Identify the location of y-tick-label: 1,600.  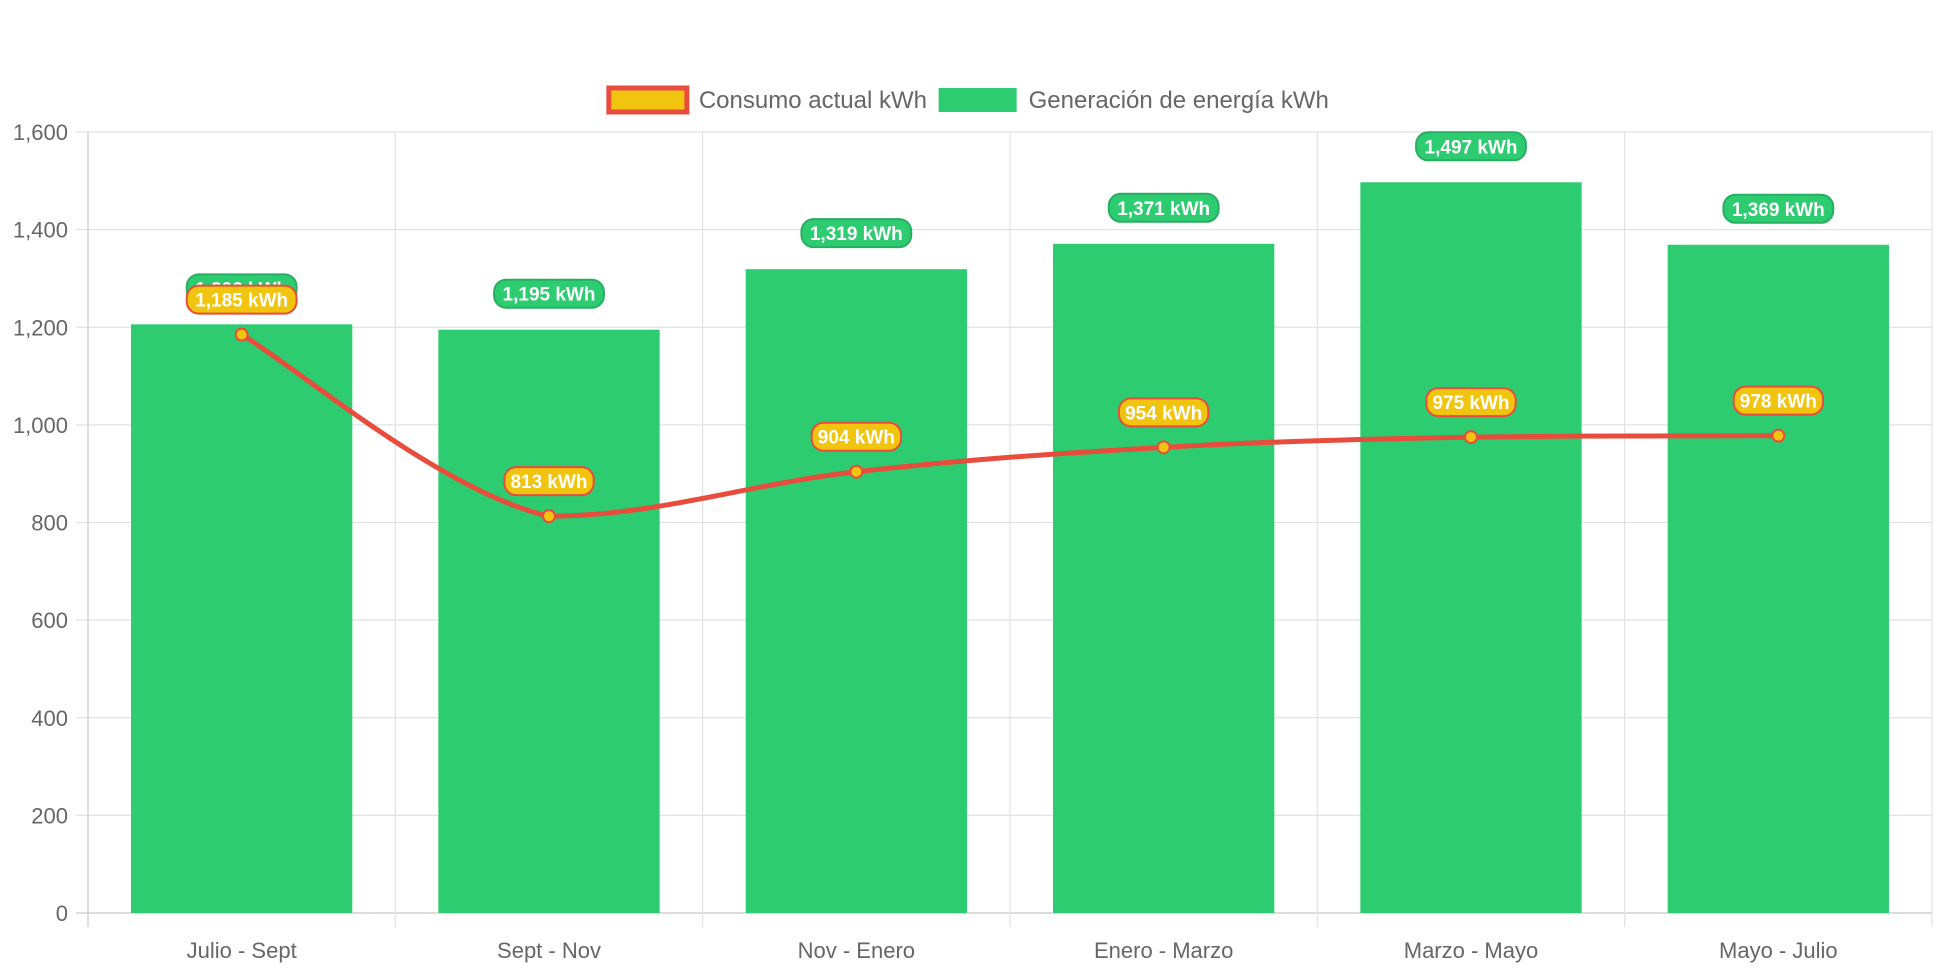
(40, 132).